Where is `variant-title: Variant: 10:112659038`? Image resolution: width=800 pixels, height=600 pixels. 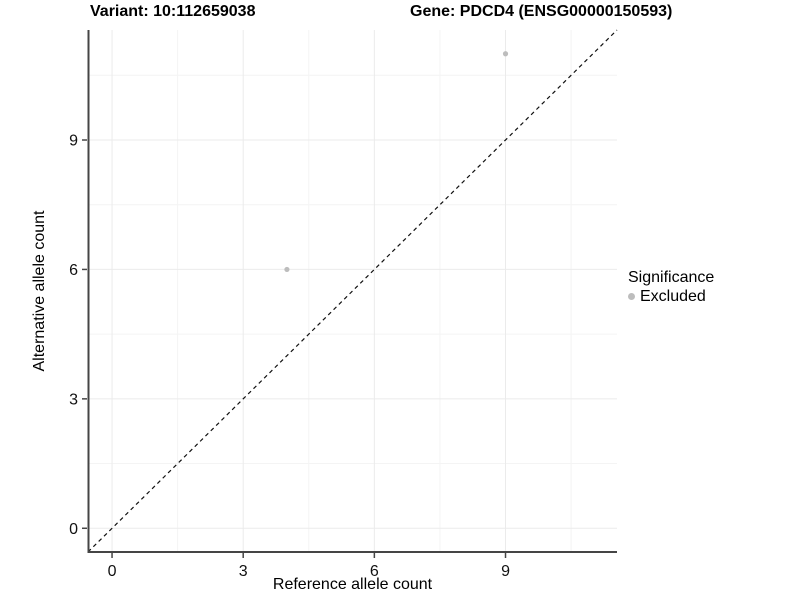 variant-title: Variant: 10:112659038 is located at coordinates (173, 11).